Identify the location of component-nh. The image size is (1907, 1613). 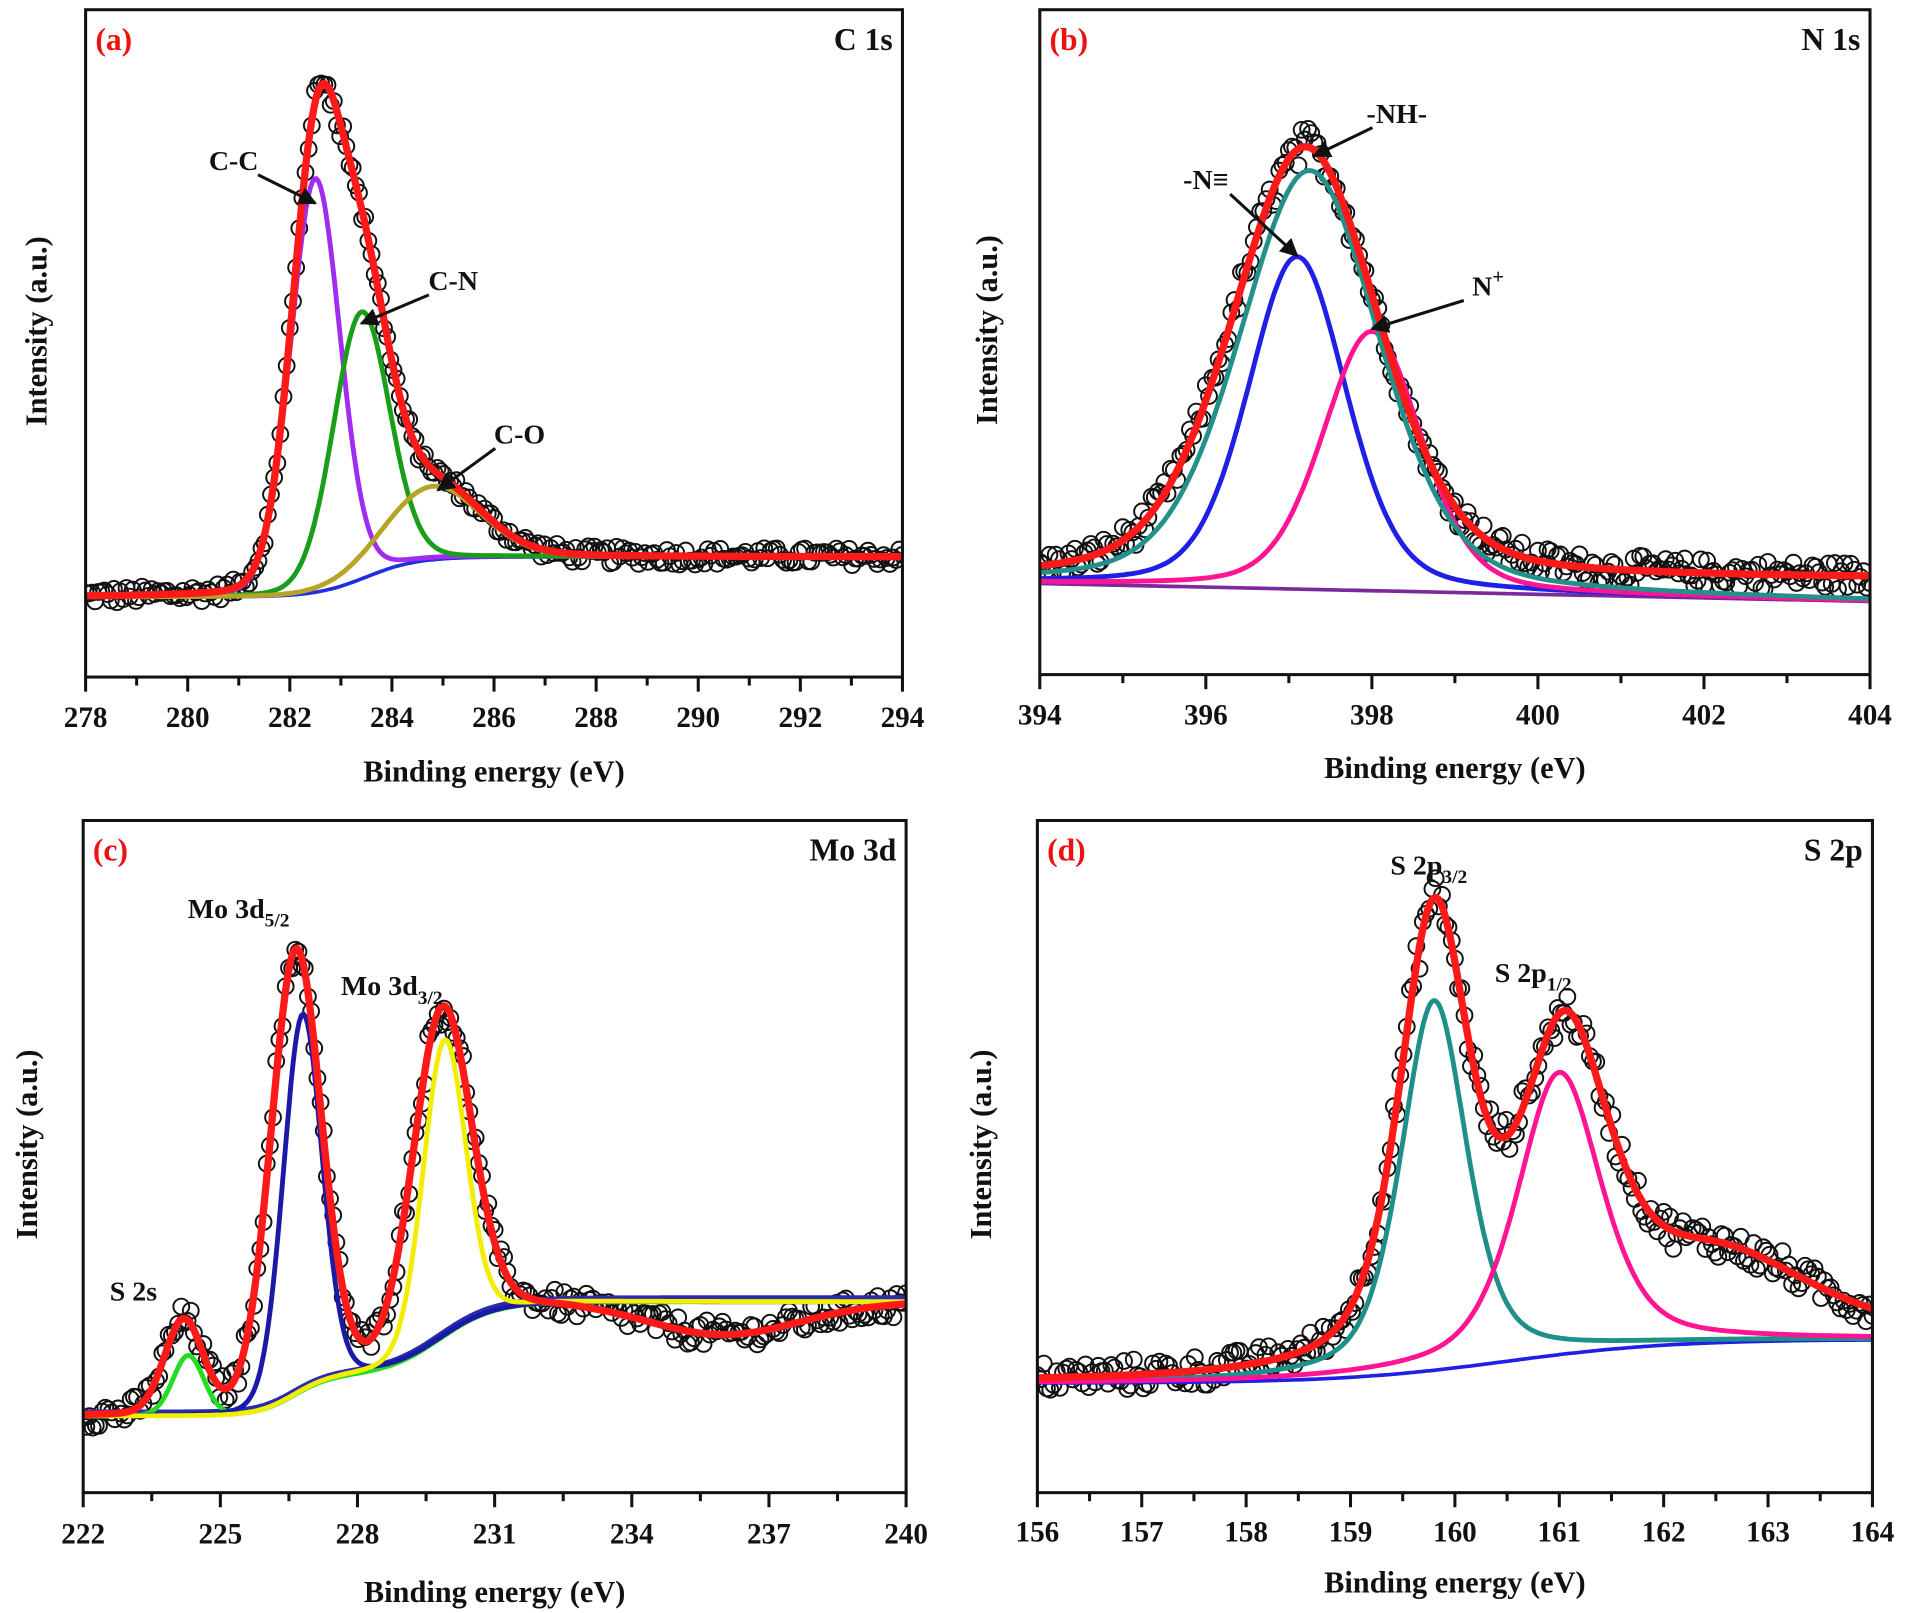
(1455, 385).